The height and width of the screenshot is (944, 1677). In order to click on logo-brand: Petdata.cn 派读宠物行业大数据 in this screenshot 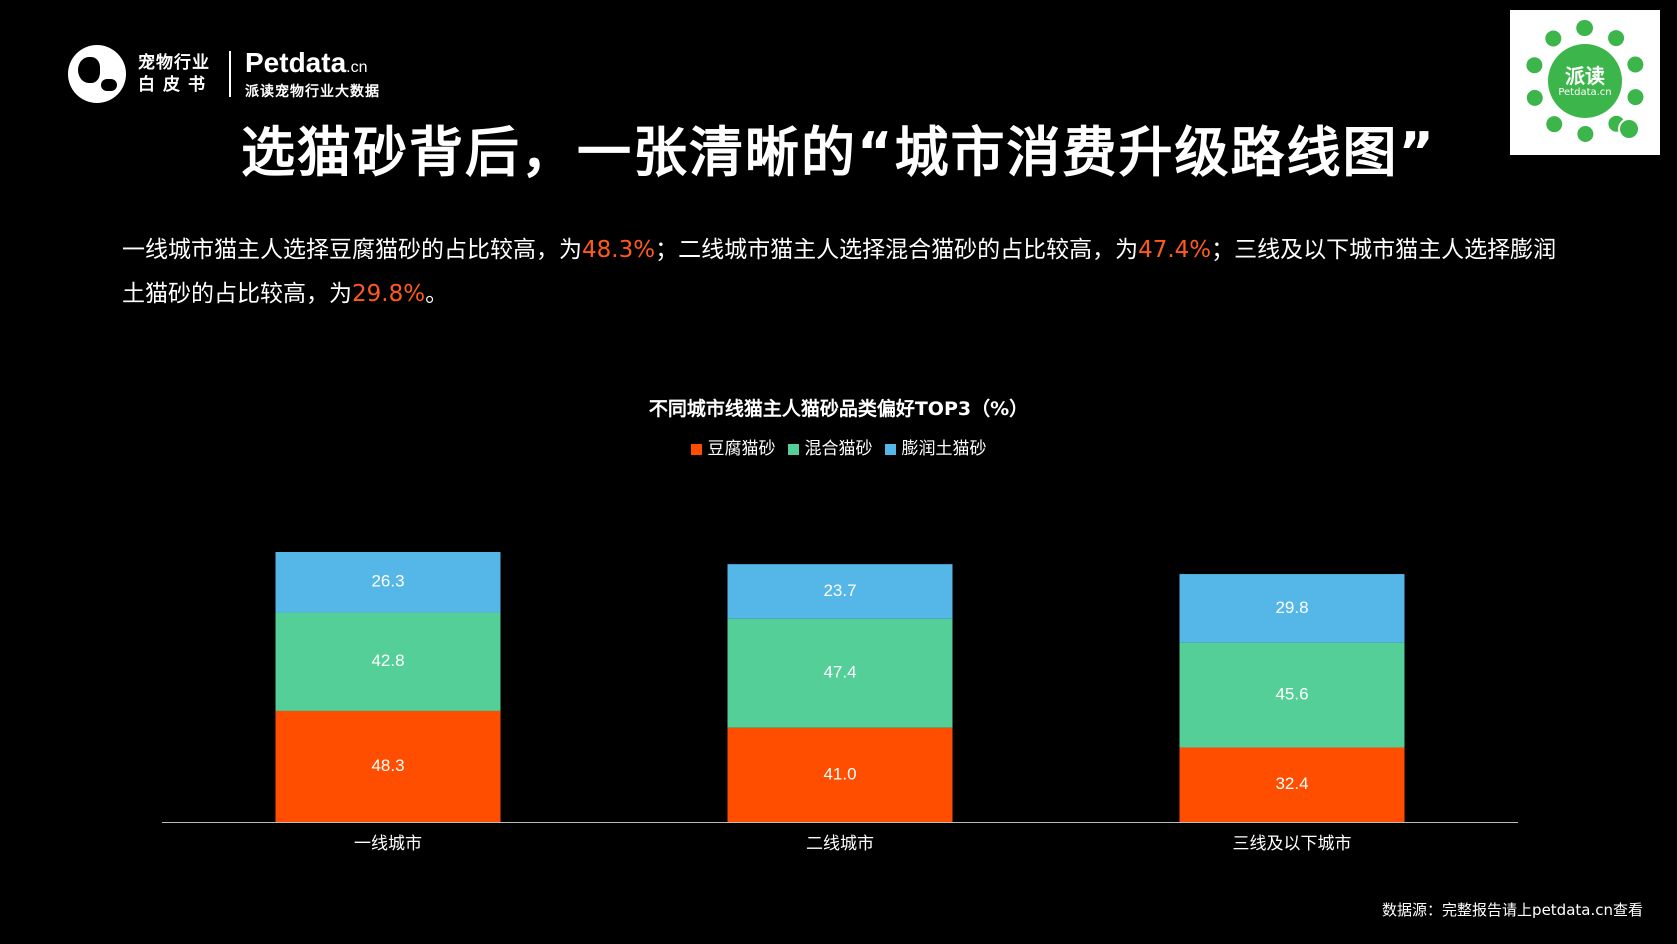, I will do `click(312, 73)`.